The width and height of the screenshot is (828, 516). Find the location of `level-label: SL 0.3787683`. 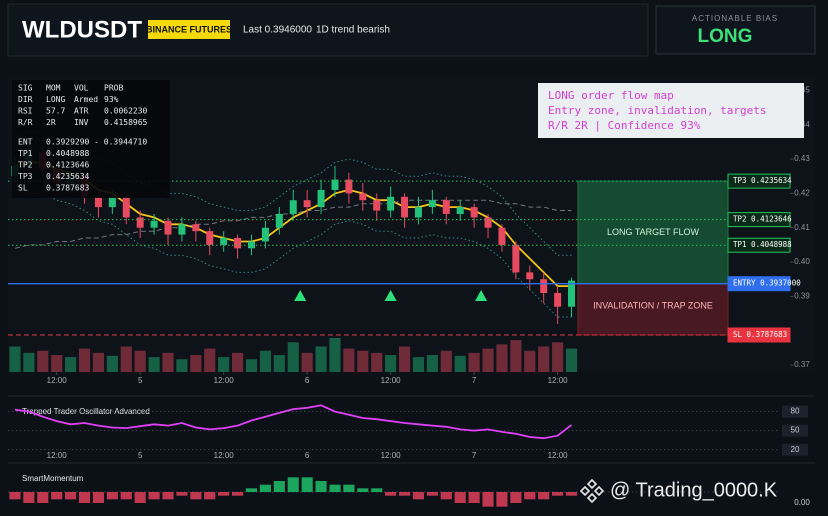

level-label: SL 0.3787683 is located at coordinates (760, 334).